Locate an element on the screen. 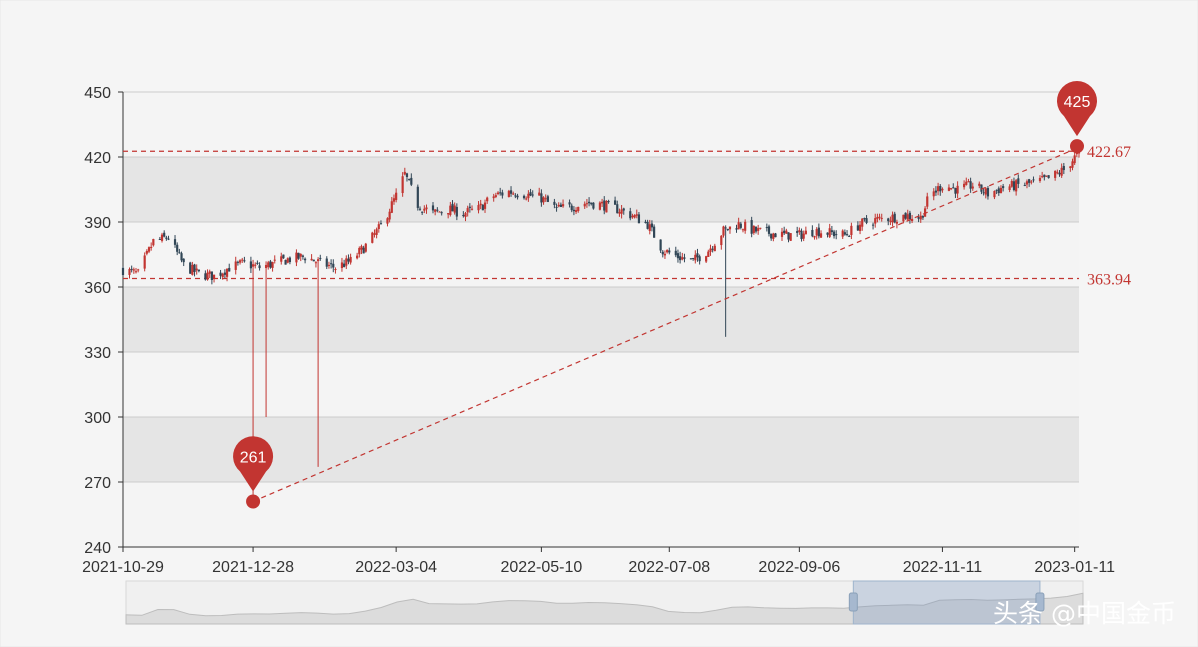  x-tick-label: 2022-07-08 is located at coordinates (669, 567).